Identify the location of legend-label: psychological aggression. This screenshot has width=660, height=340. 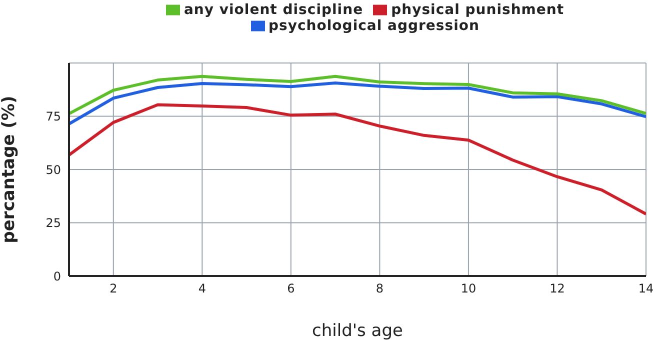
(374, 26).